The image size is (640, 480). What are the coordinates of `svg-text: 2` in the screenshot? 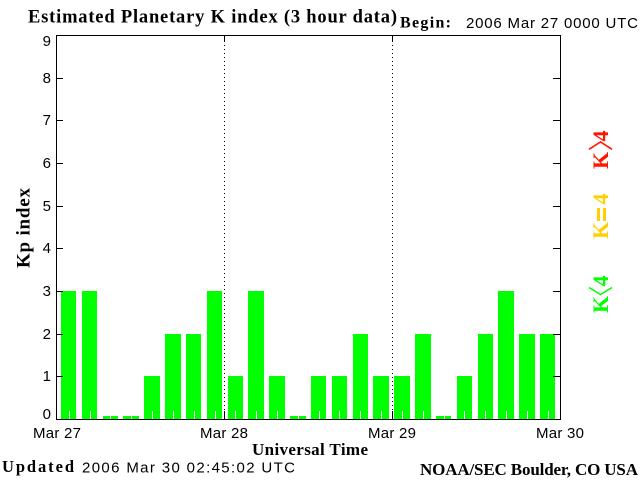 It's located at (47, 334).